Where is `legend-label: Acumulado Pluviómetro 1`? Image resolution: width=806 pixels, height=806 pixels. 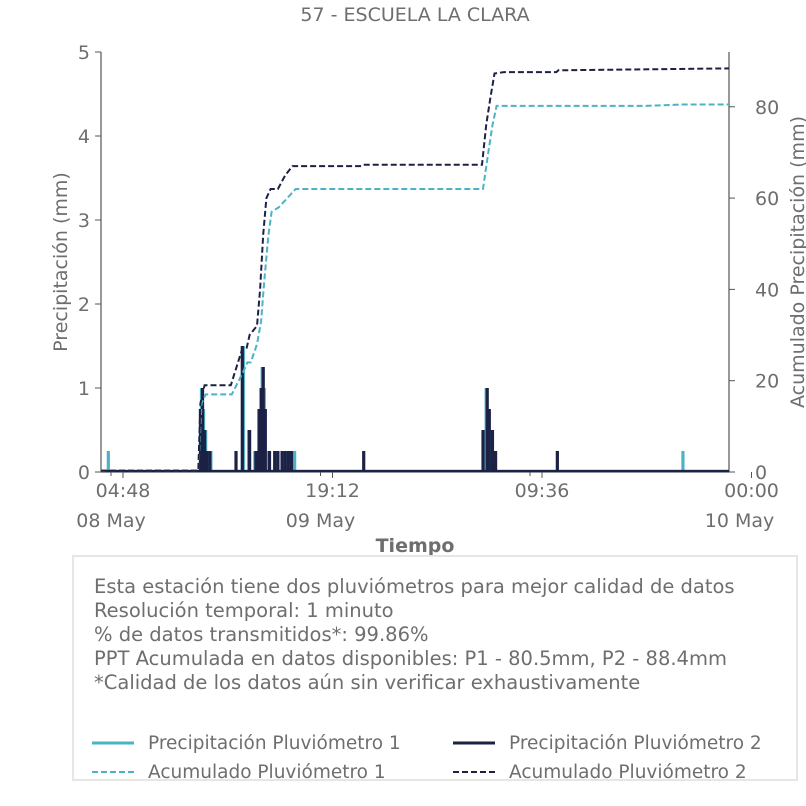 legend-label: Acumulado Pluviómetro 1 is located at coordinates (267, 772).